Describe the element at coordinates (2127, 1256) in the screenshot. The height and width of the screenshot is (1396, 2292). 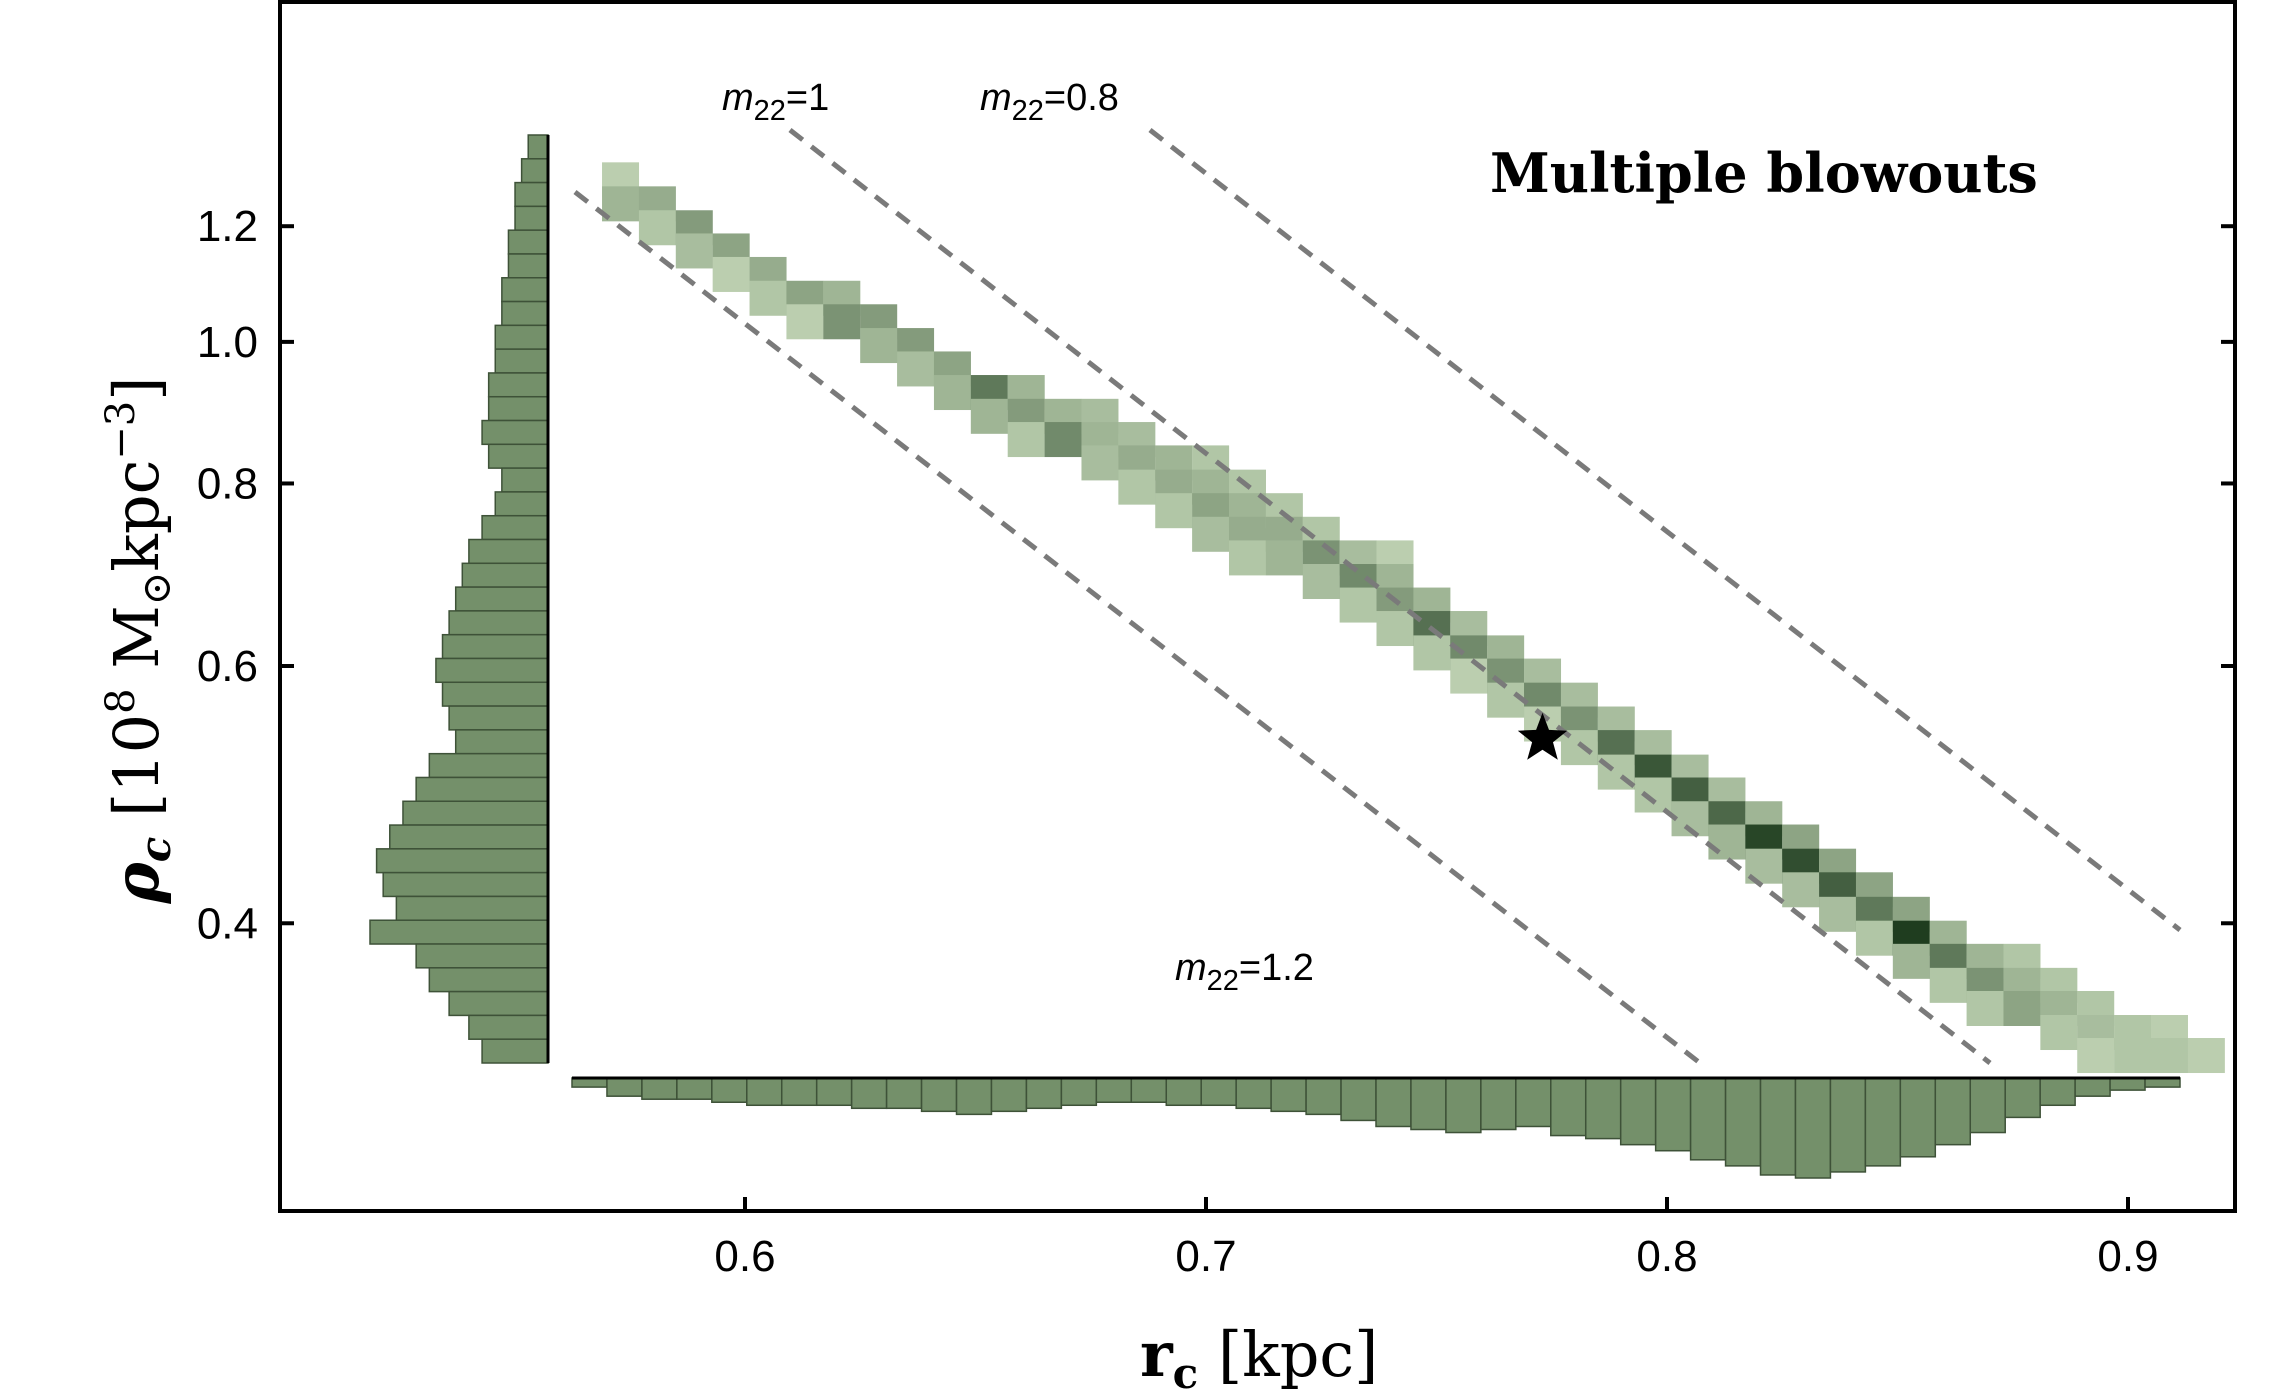
I see `x-tick-label: 0.9` at that location.